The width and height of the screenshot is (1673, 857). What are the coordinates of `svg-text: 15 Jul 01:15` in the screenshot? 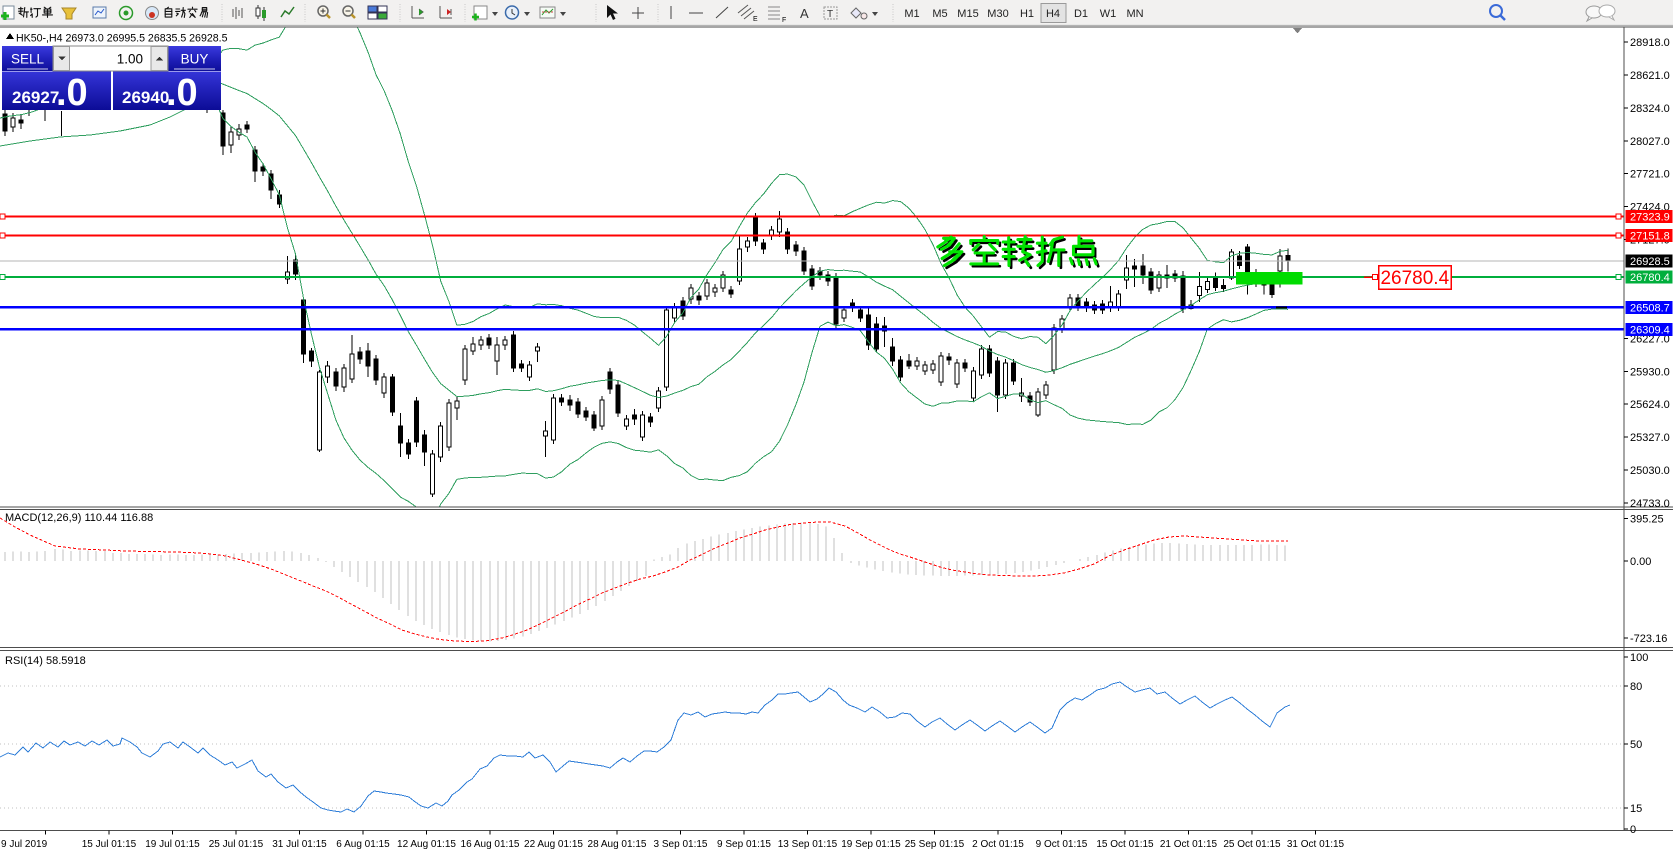 It's located at (109, 844).